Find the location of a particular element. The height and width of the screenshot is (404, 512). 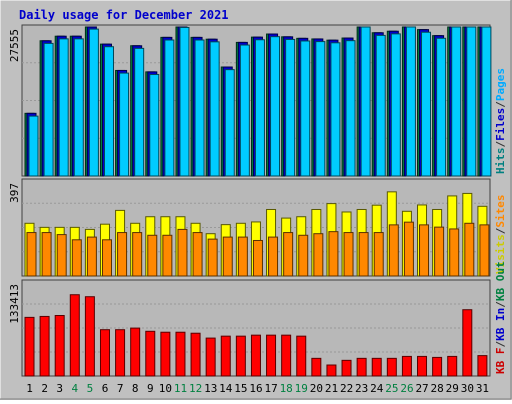

x-tick-label: 19 is located at coordinates (301, 388).